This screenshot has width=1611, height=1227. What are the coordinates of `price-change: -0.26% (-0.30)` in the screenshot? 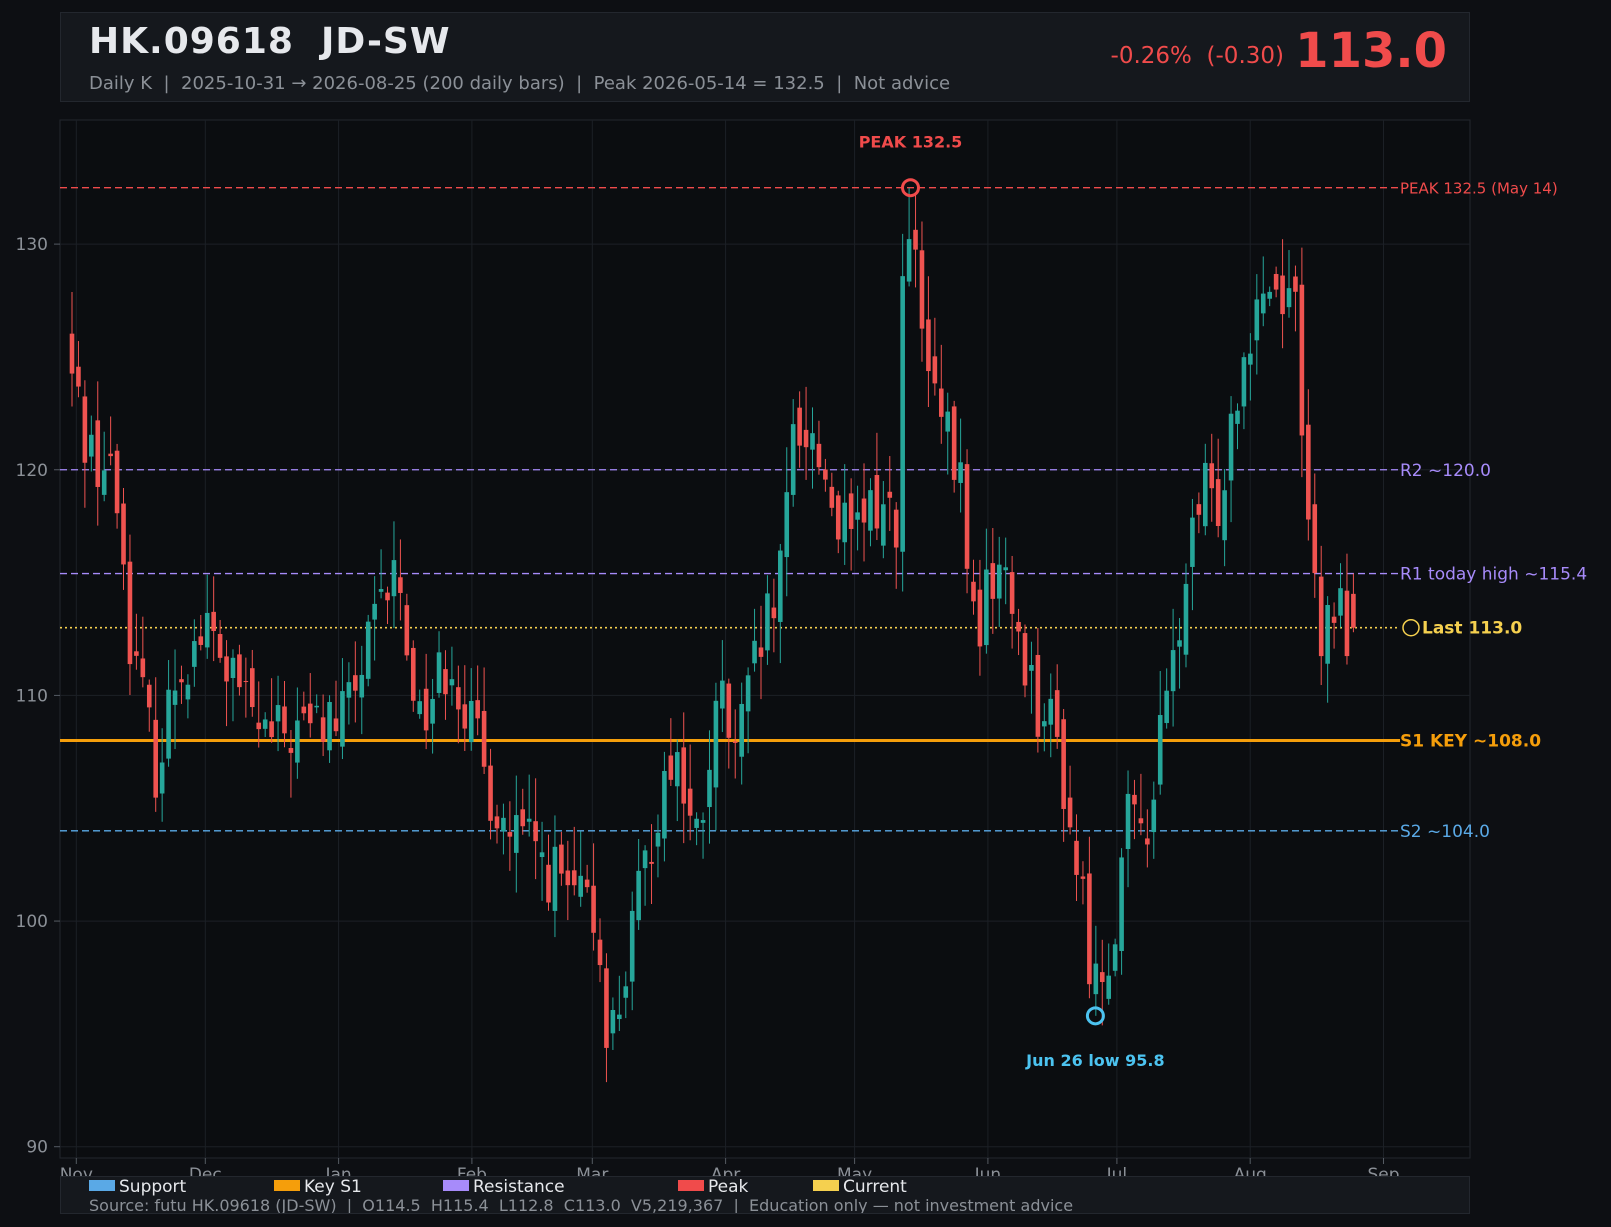 It's located at (1197, 56).